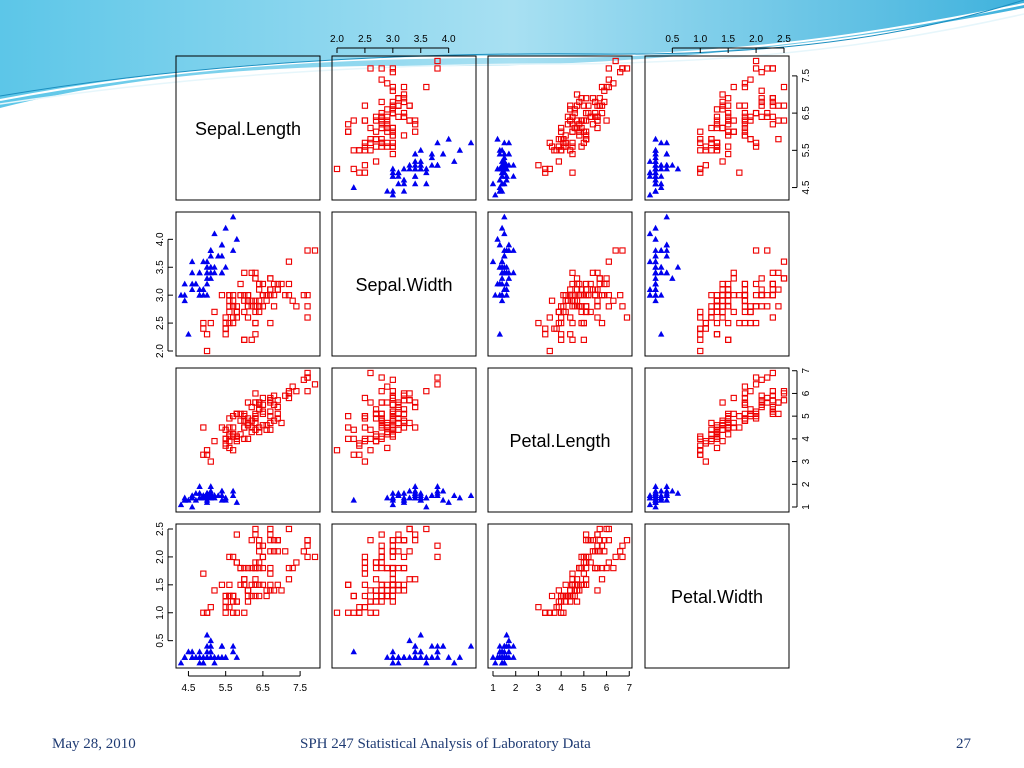 Image resolution: width=1024 pixels, height=768 pixels. Describe the element at coordinates (629, 688) in the screenshot. I see `tick-label: 7` at that location.